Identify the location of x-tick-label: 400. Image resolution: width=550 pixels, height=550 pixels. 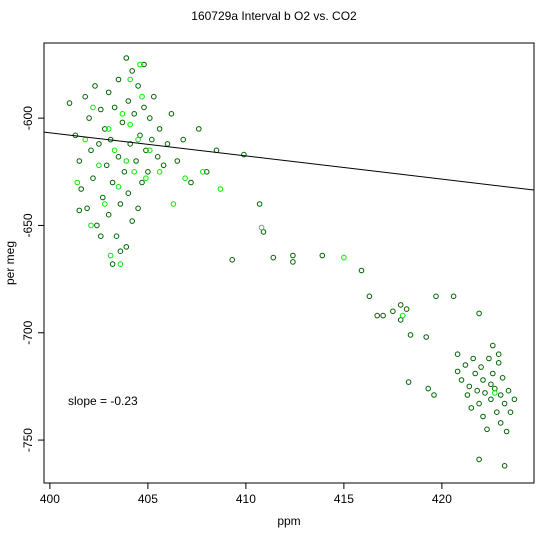
(50, 499).